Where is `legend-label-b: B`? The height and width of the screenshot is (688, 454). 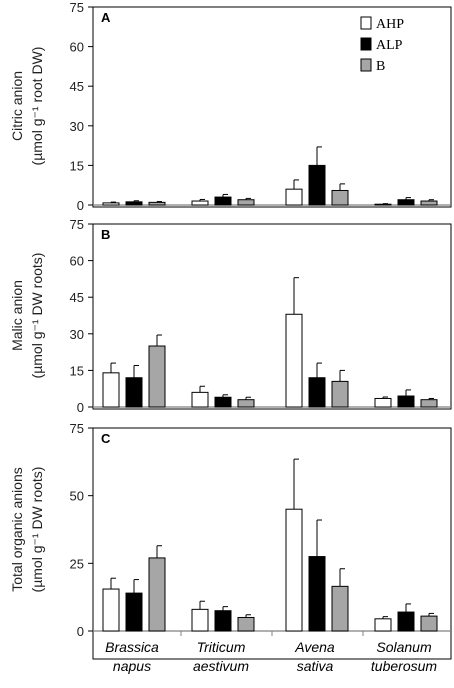
legend-label-b: B is located at coordinates (380, 66).